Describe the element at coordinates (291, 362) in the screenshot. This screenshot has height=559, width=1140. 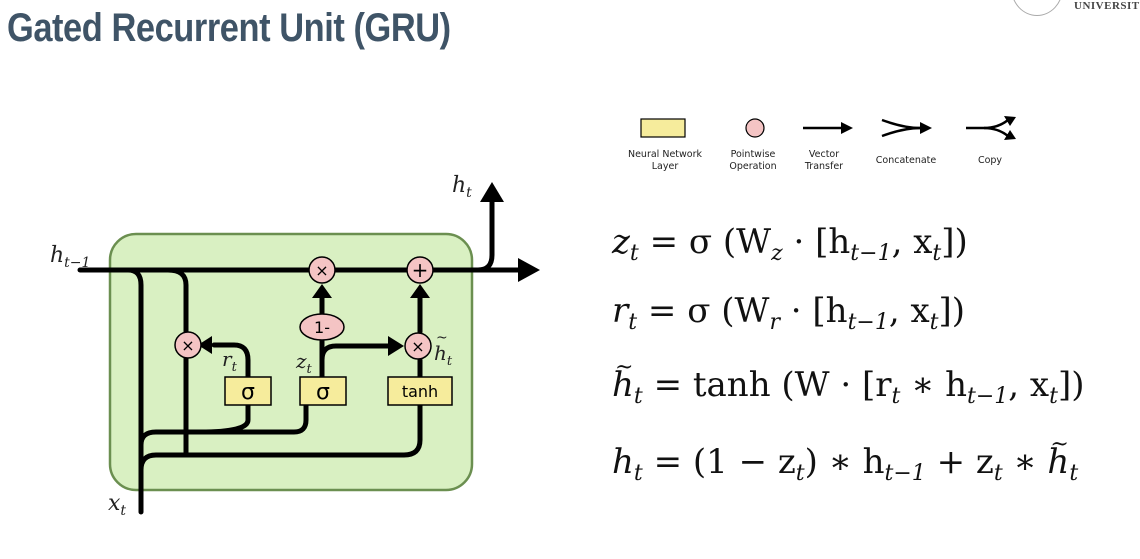
I see `gru-cell-box` at that location.